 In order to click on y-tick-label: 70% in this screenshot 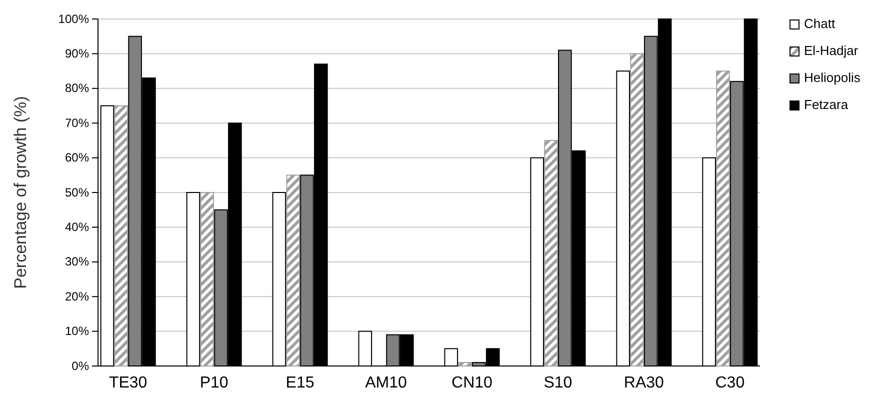, I will do `click(77, 123)`.